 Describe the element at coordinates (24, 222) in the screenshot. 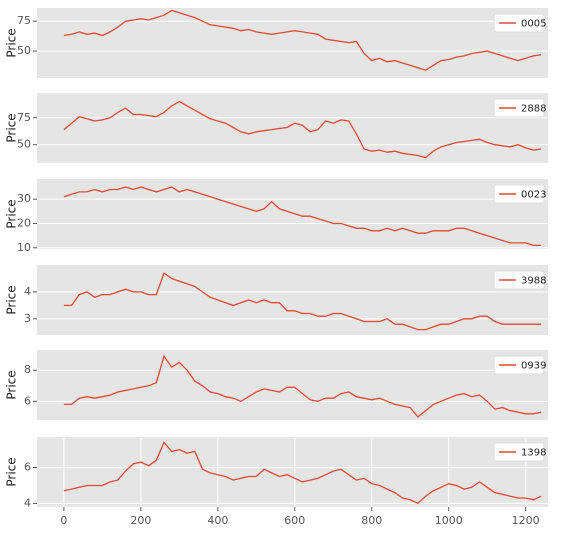

I see `y-tick-label: 20` at that location.